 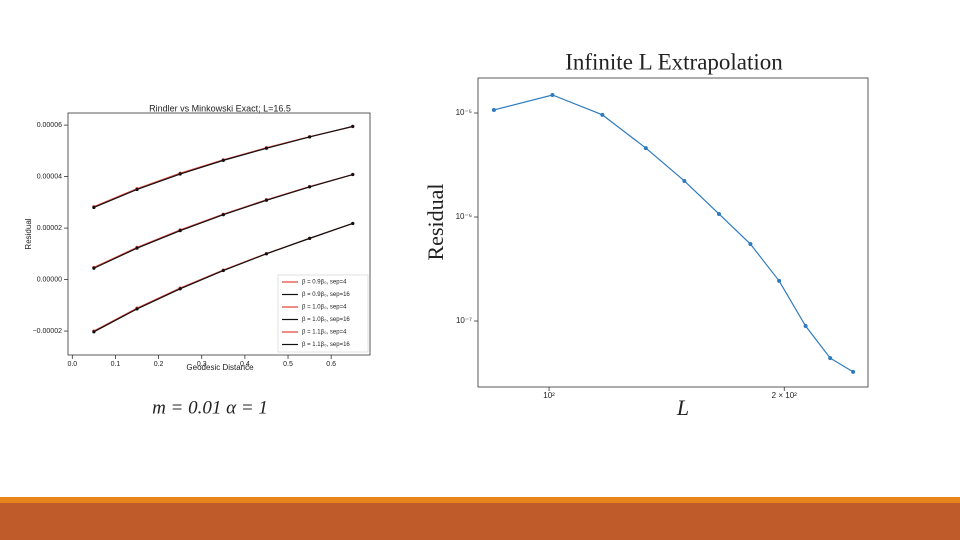 I want to click on y-tick-label: 0.00002, so click(x=49, y=228).